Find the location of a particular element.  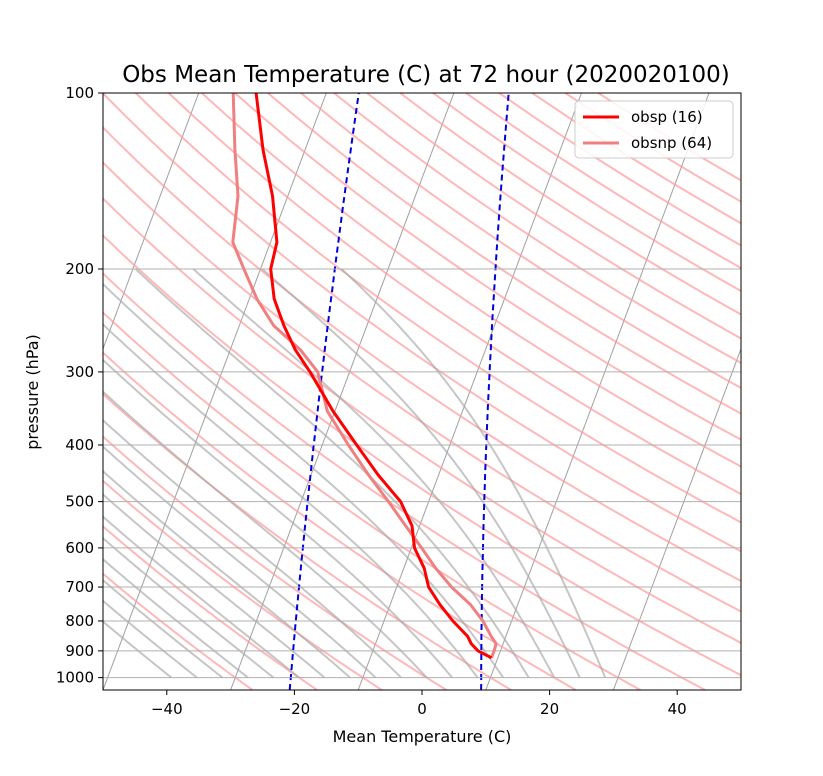

x-axis-label: Mean Temperature (C) is located at coordinates (422, 736).